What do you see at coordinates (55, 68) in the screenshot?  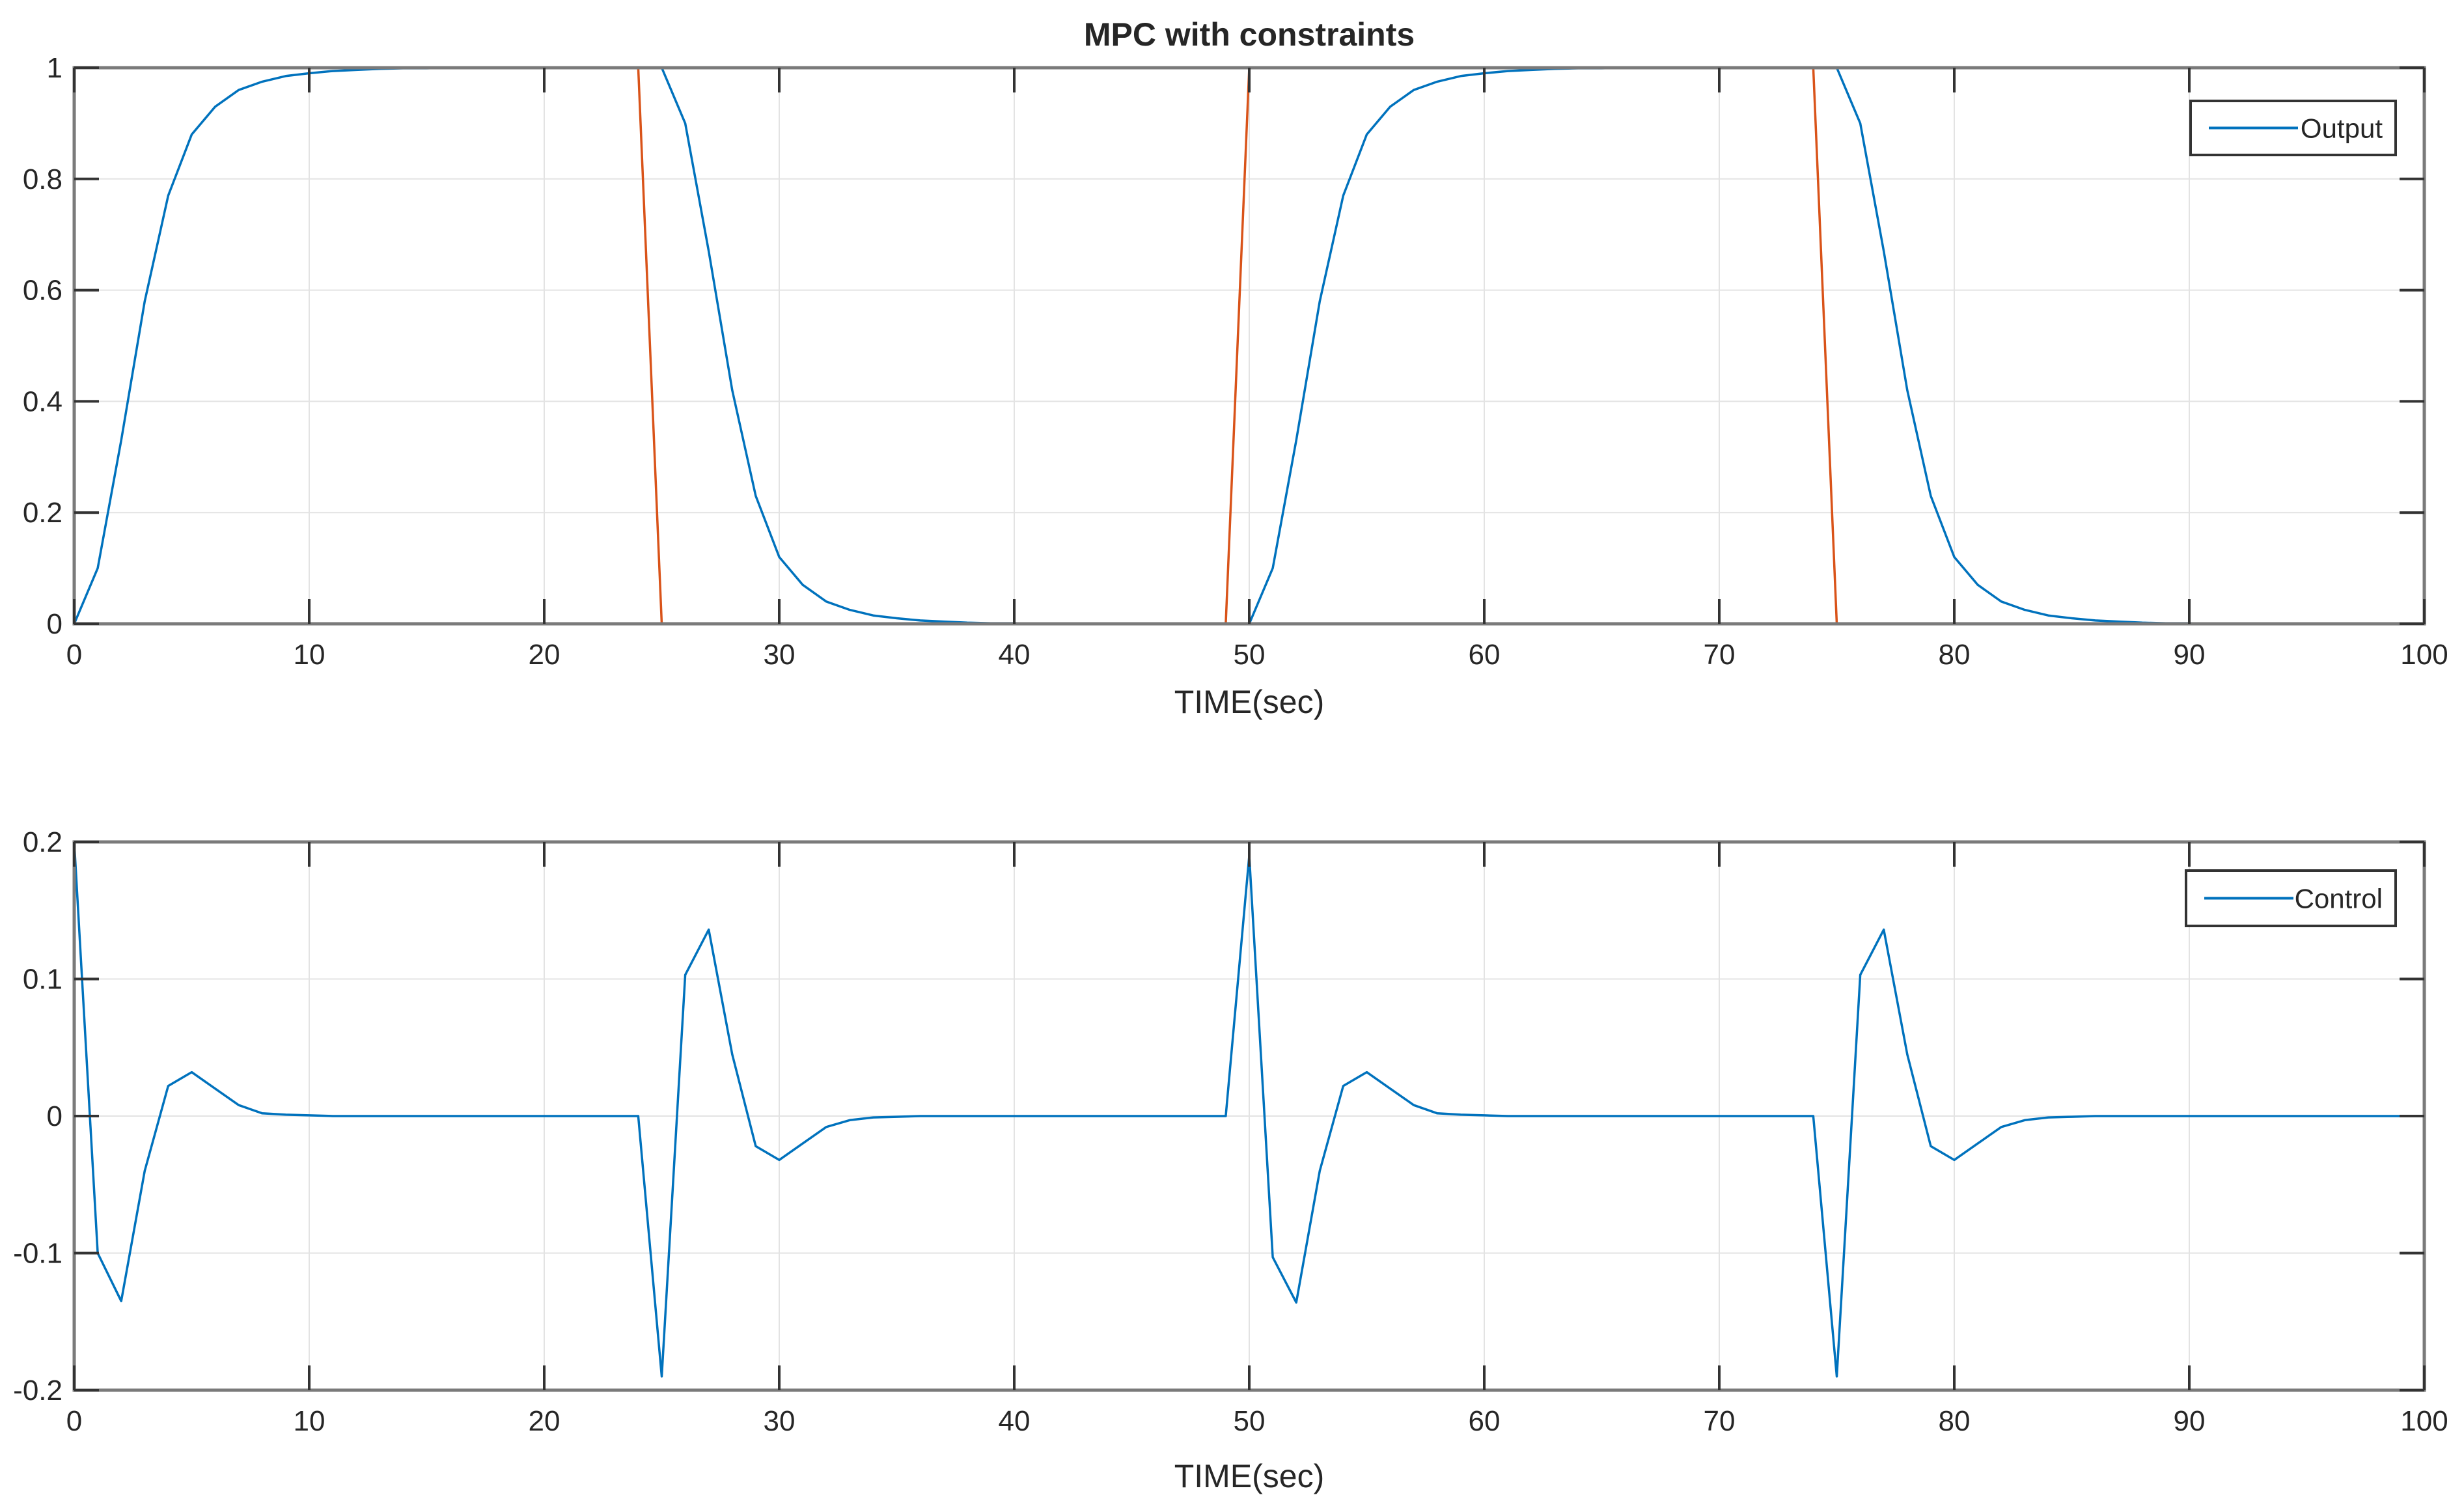 I see `y-tick-label: 1` at bounding box center [55, 68].